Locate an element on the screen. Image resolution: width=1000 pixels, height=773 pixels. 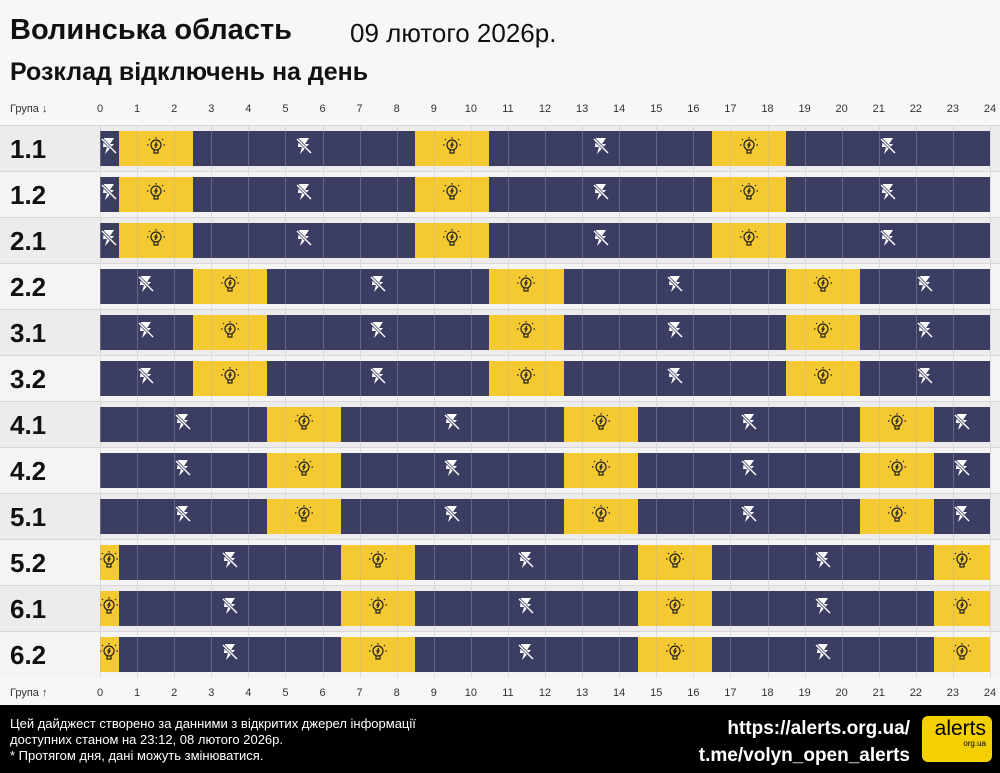
group-row: 3.2 is located at coordinates (500, 378).